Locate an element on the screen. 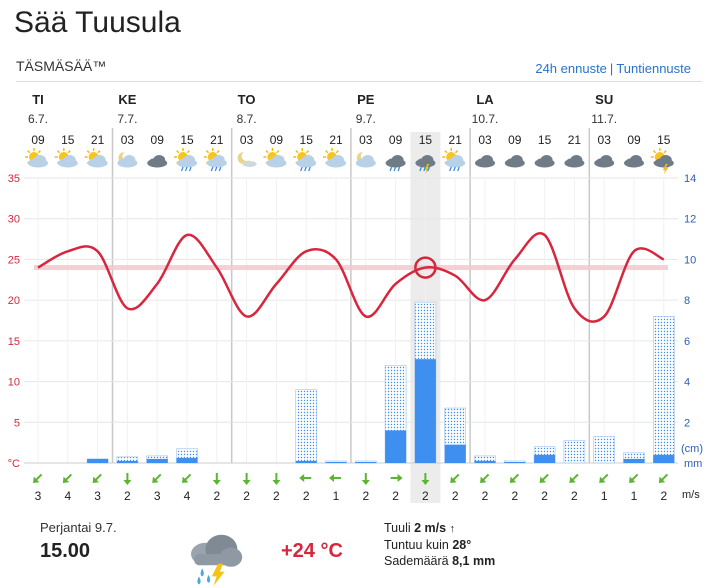 The width and height of the screenshot is (719, 588). sun-rain-icon is located at coordinates (185, 160).